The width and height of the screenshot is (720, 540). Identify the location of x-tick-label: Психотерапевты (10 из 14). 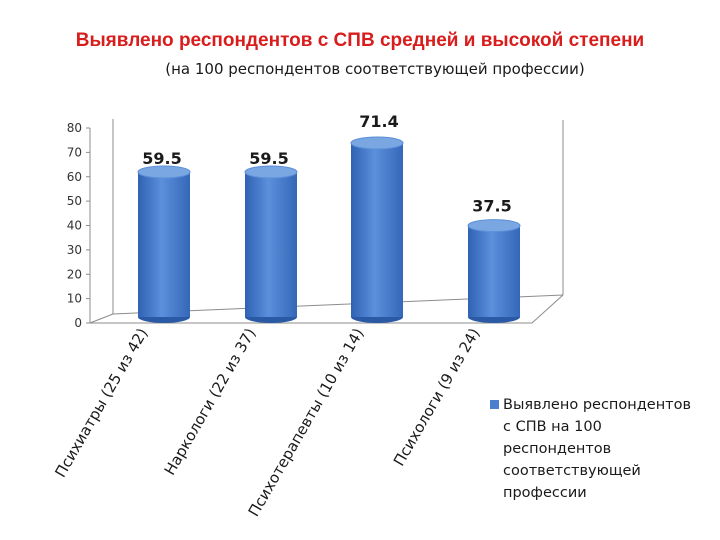
(306, 422).